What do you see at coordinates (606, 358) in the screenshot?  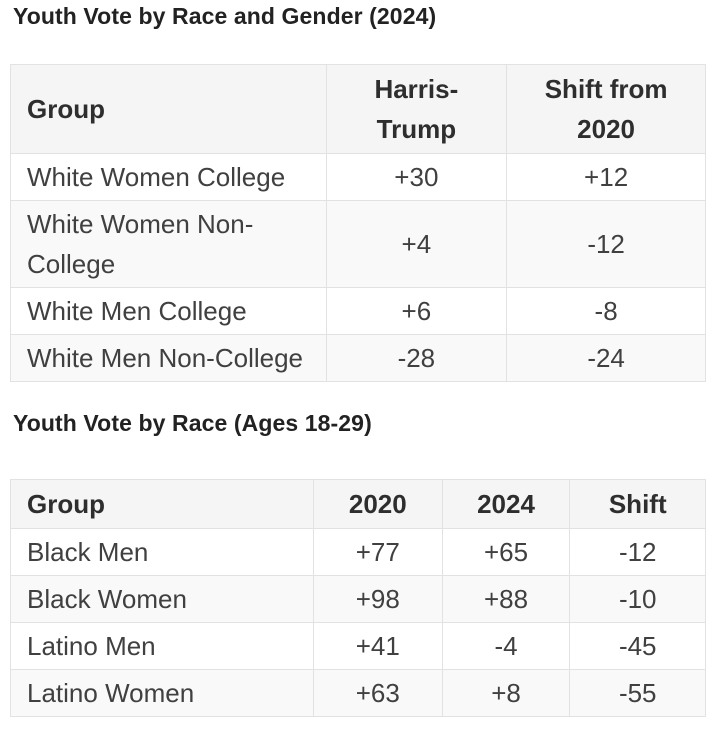 I see `value-cell: -24` at bounding box center [606, 358].